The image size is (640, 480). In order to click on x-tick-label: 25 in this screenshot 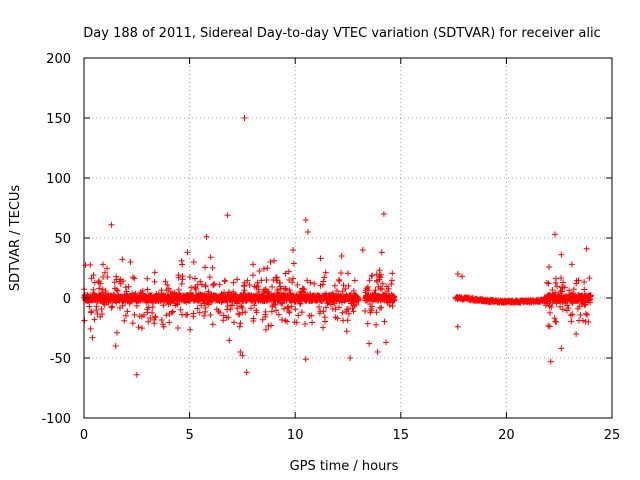, I will do `click(612, 435)`.